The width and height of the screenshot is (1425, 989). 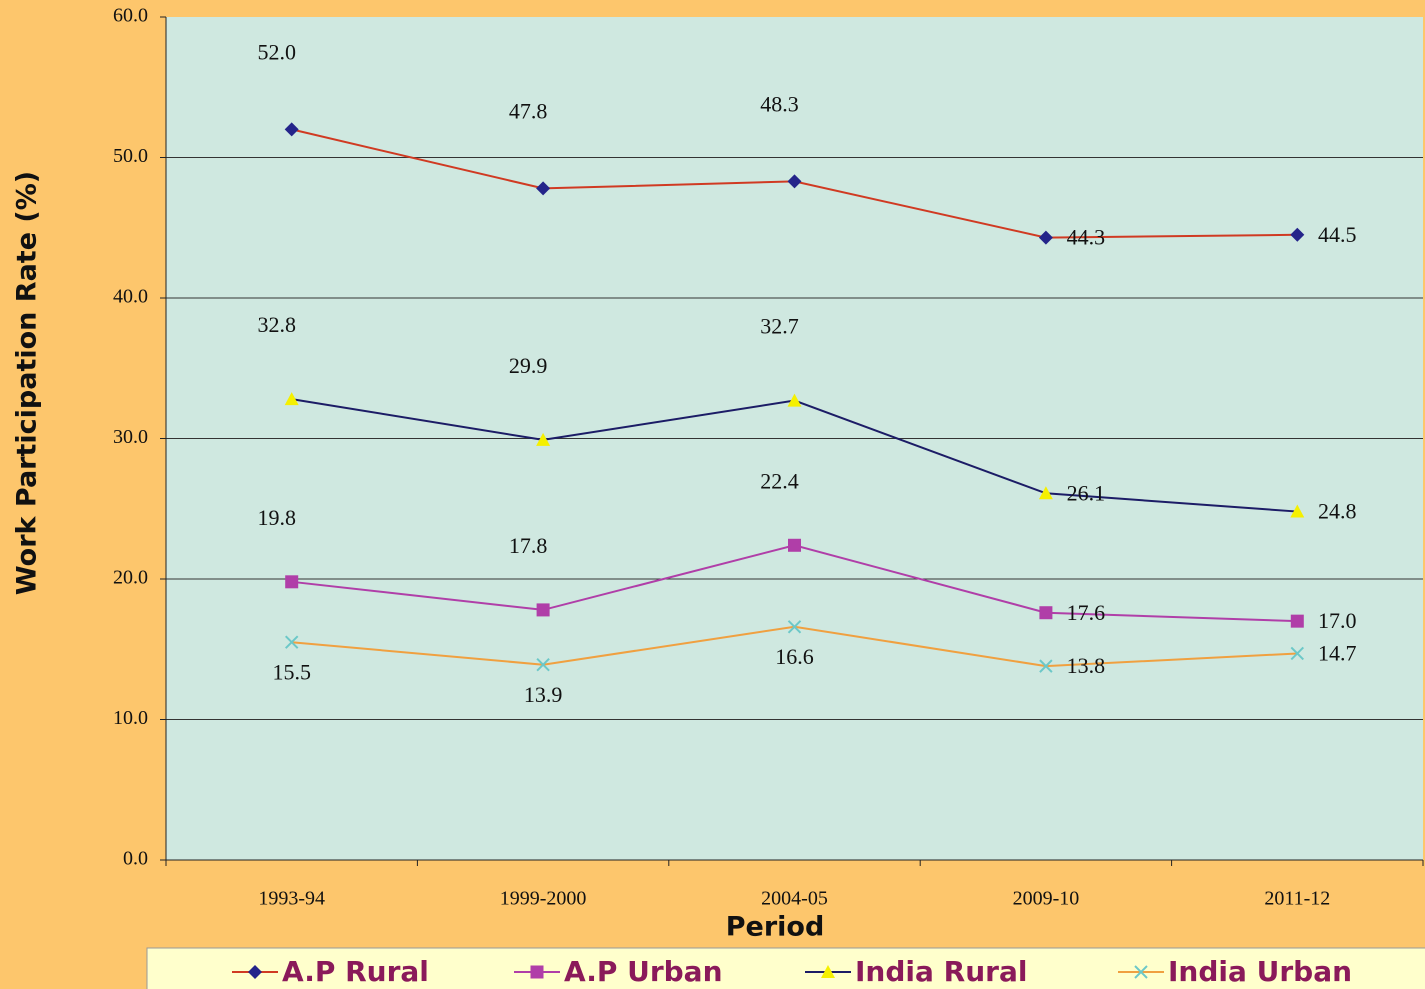 I want to click on x-tick-label: 2009-10, so click(x=1046, y=899).